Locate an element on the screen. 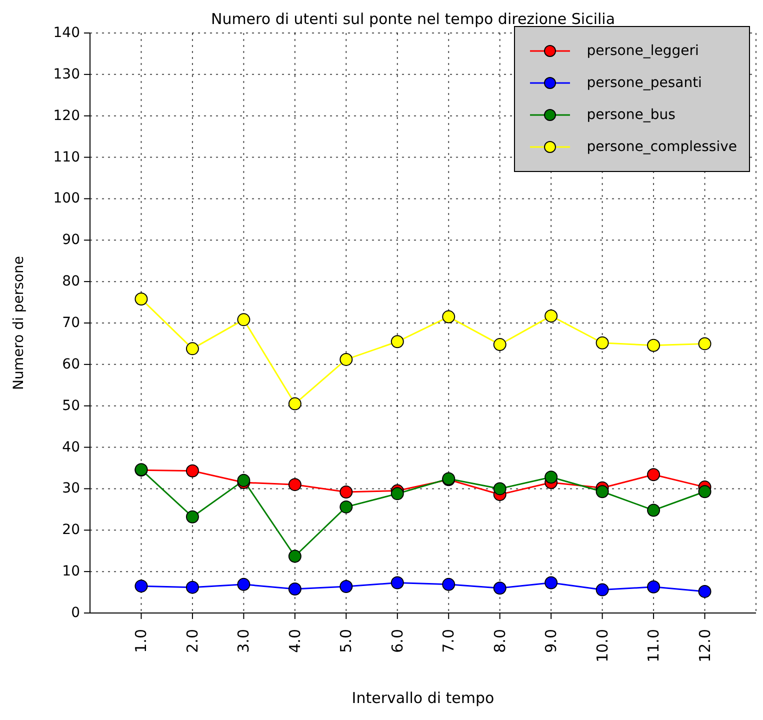  y-tick-label: 20 is located at coordinates (71, 530).